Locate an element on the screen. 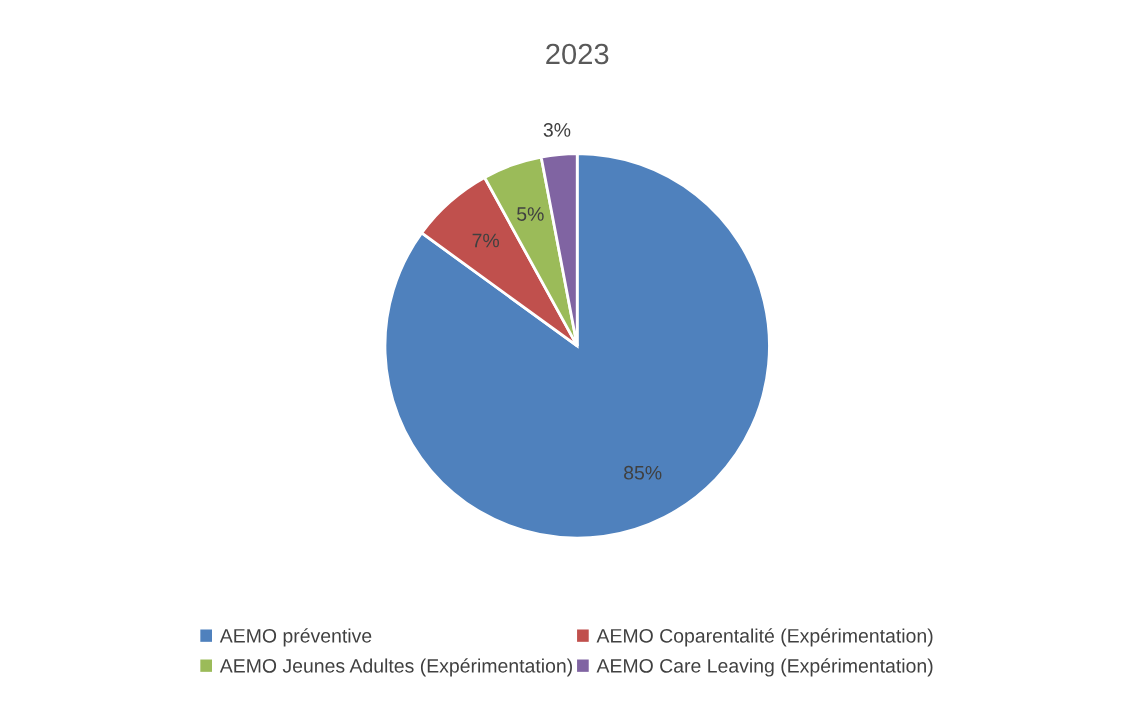 This screenshot has width=1134, height=706. legend-label: AEMO Care Leaving (Expérimentation) is located at coordinates (764, 667).